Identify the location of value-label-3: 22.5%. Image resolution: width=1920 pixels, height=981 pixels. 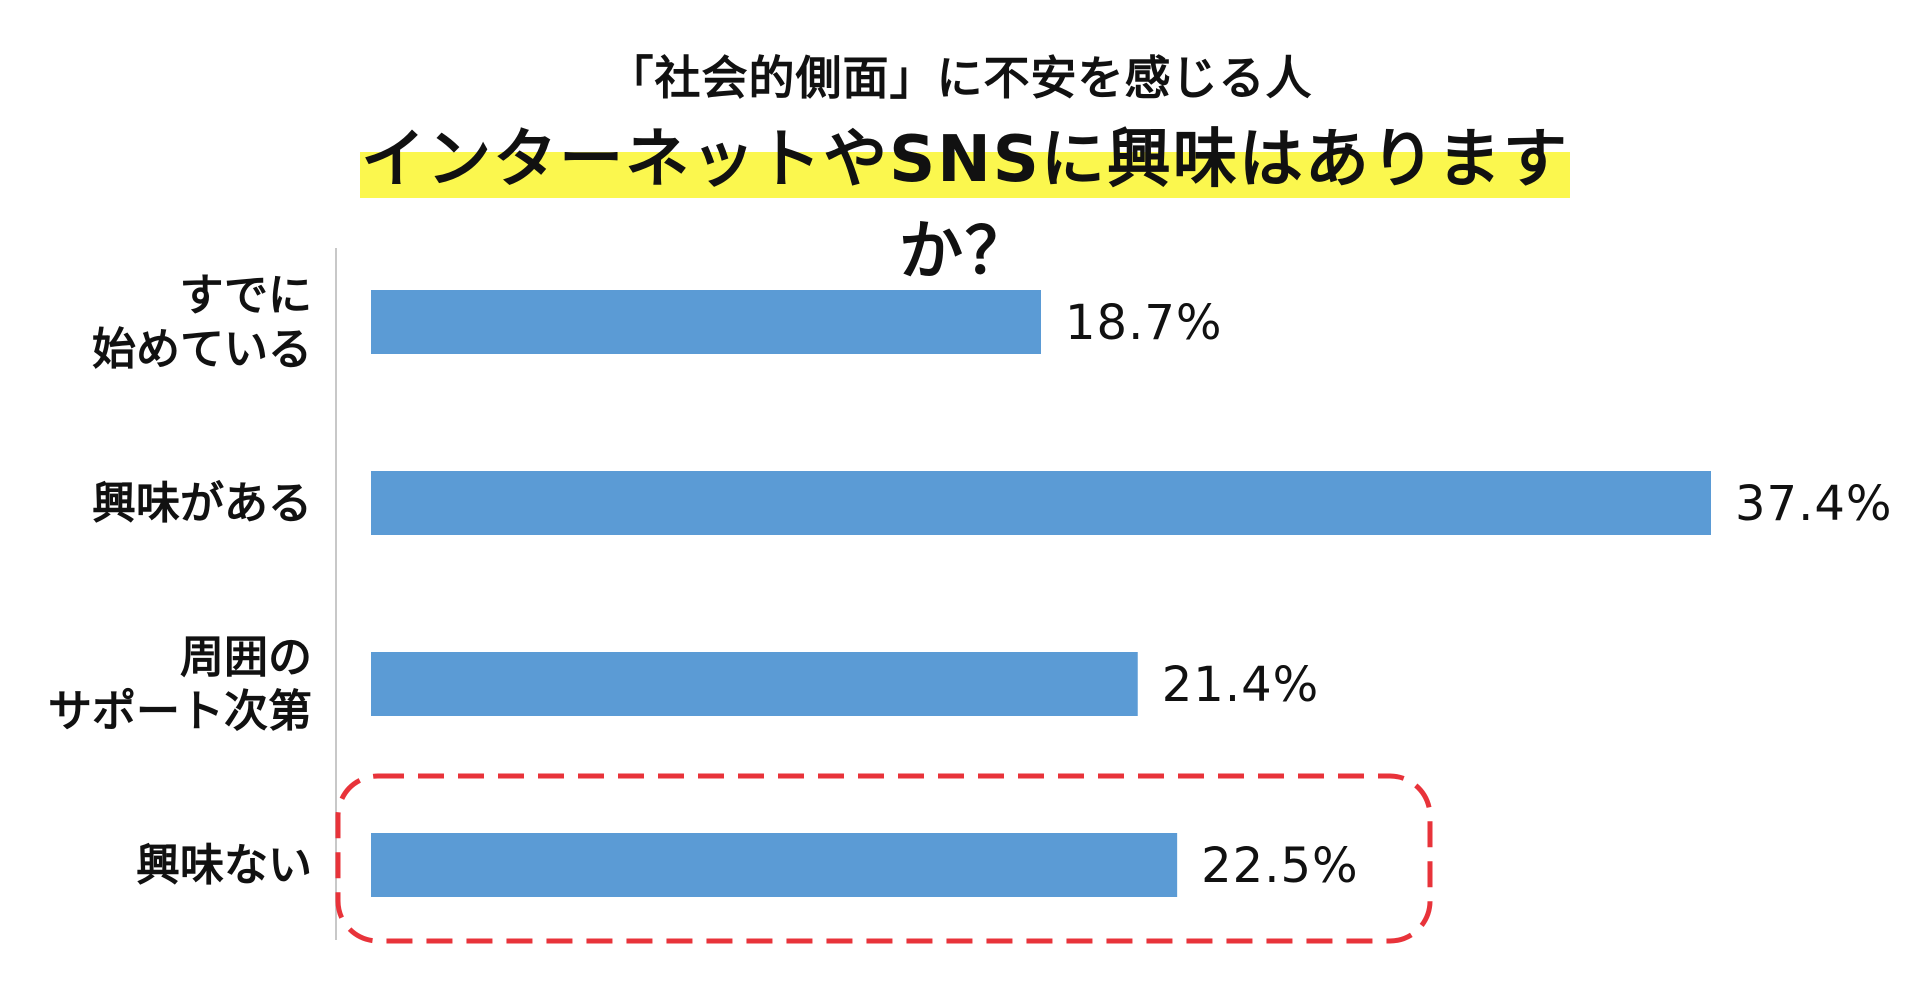
(1279, 866).